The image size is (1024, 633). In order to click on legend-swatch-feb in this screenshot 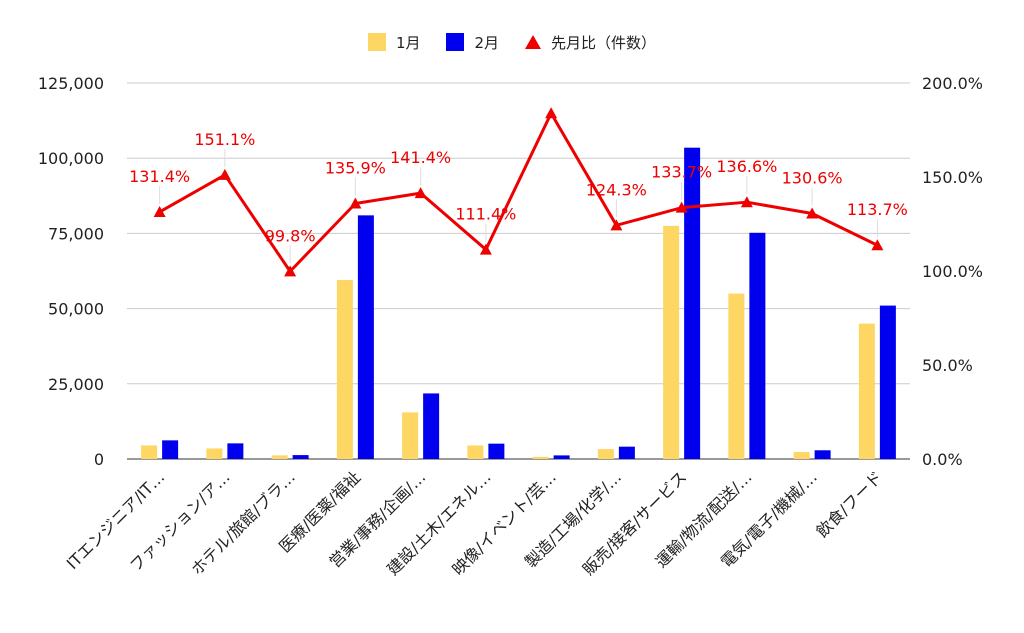, I will do `click(455, 42)`.